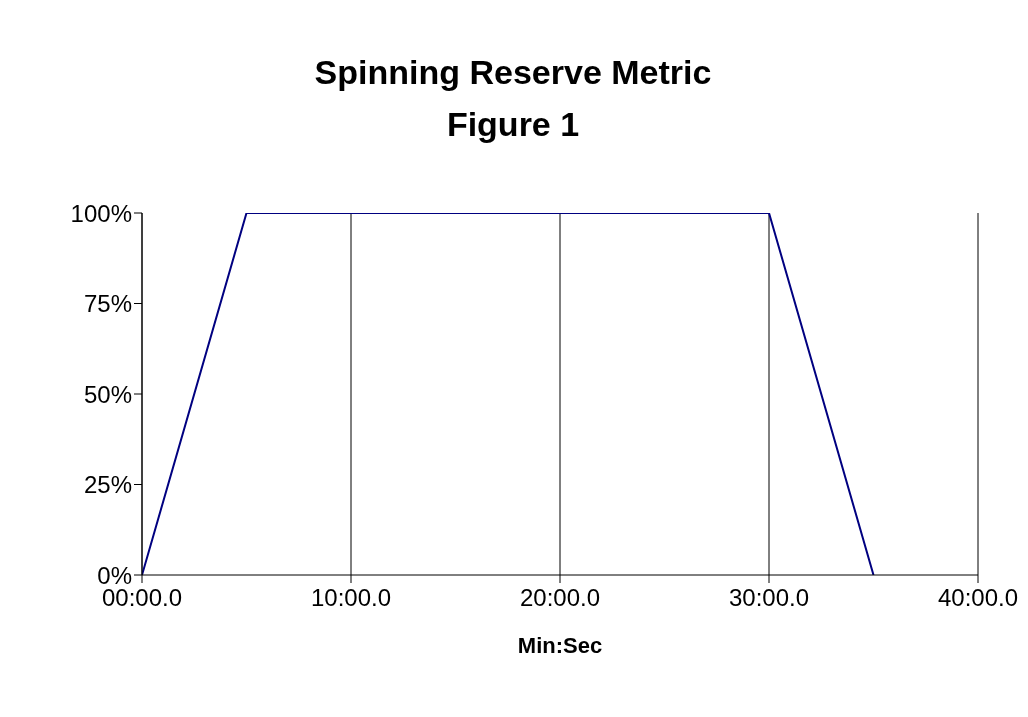 The image size is (1028, 717). Describe the element at coordinates (978, 598) in the screenshot. I see `x-tick-label: 40:00.0` at that location.